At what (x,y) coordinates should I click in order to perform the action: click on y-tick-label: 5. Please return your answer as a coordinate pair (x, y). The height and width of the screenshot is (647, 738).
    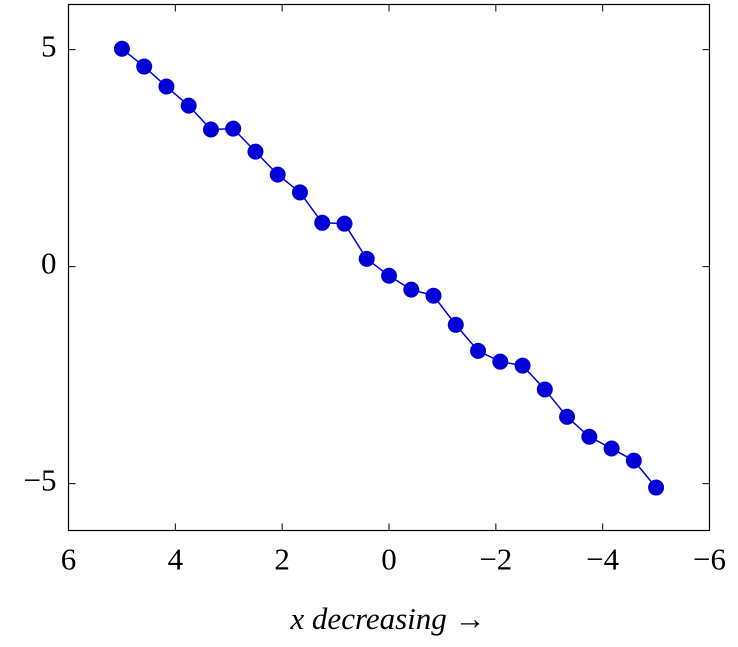
    Looking at the image, I should click on (49, 46).